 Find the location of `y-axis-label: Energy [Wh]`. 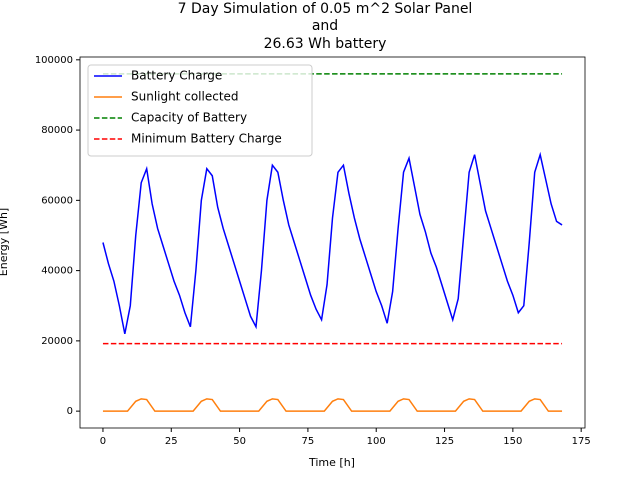

y-axis-label: Energy [Wh] is located at coordinates (5, 242).